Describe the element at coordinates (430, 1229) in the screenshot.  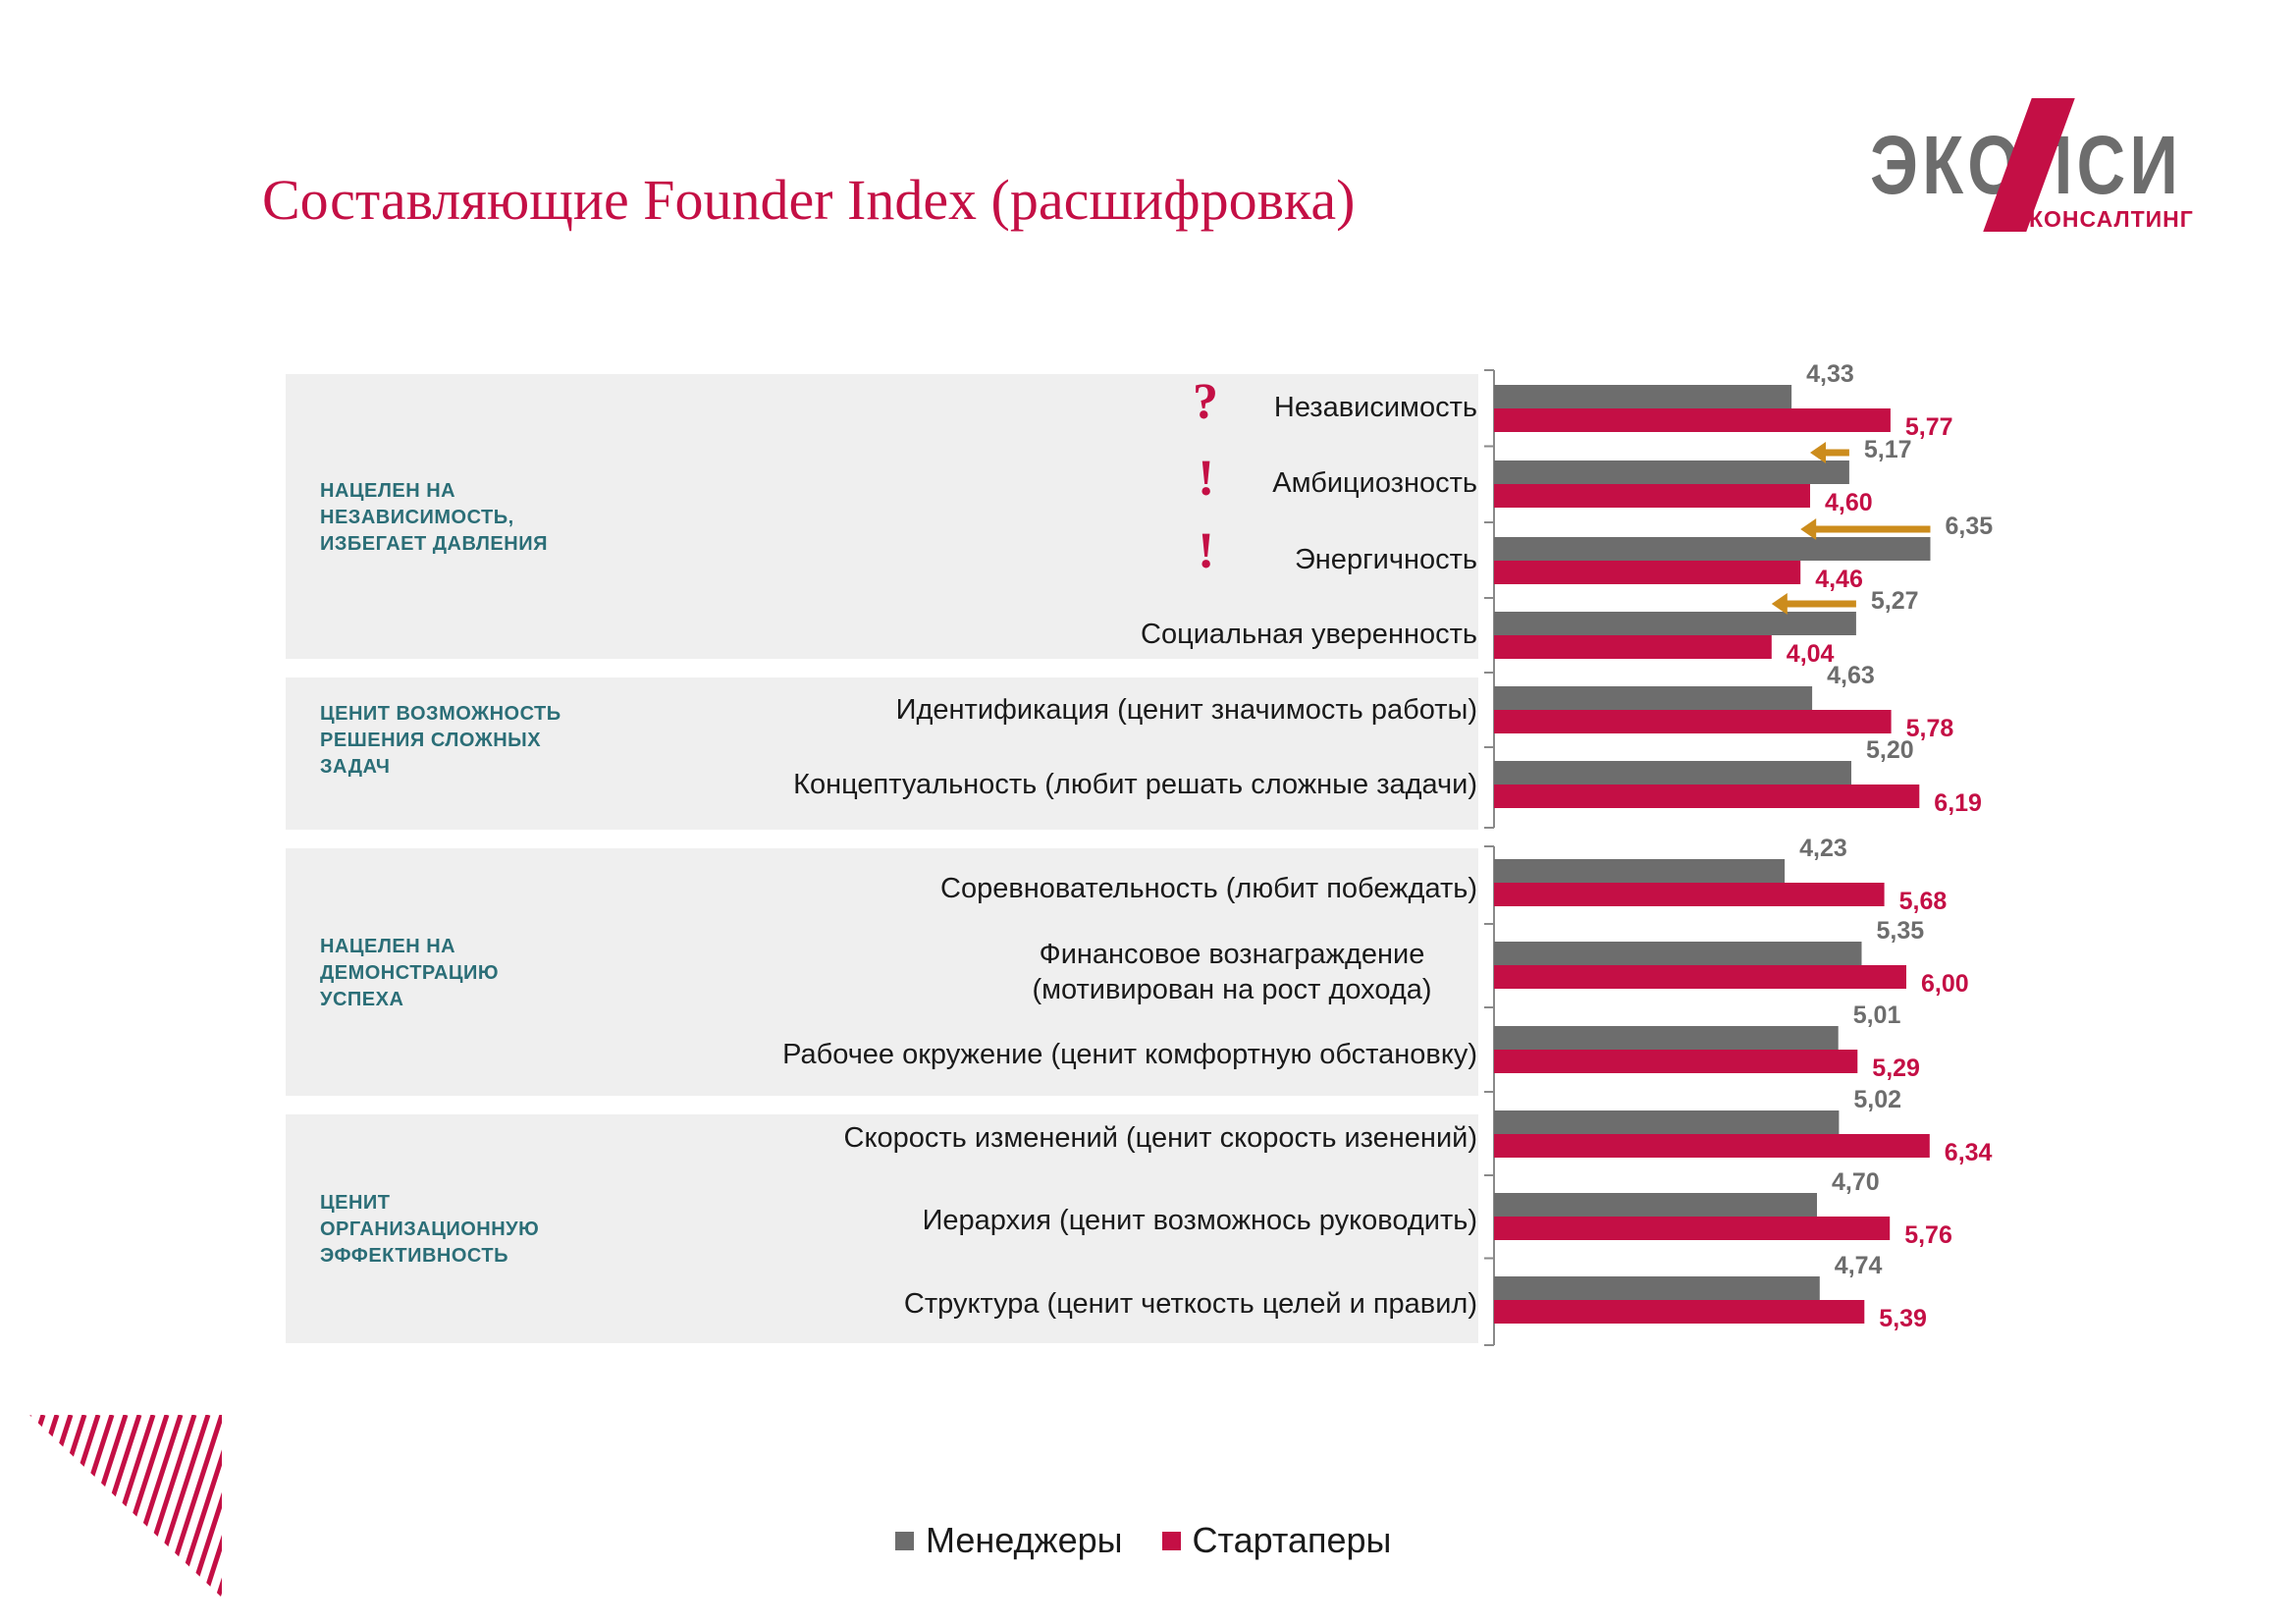
I see `group-label-4: ЦЕНИТ ОРГАНИЗАЦИОННУЮ ЭФФЕКТИВНОСТЬ` at that location.